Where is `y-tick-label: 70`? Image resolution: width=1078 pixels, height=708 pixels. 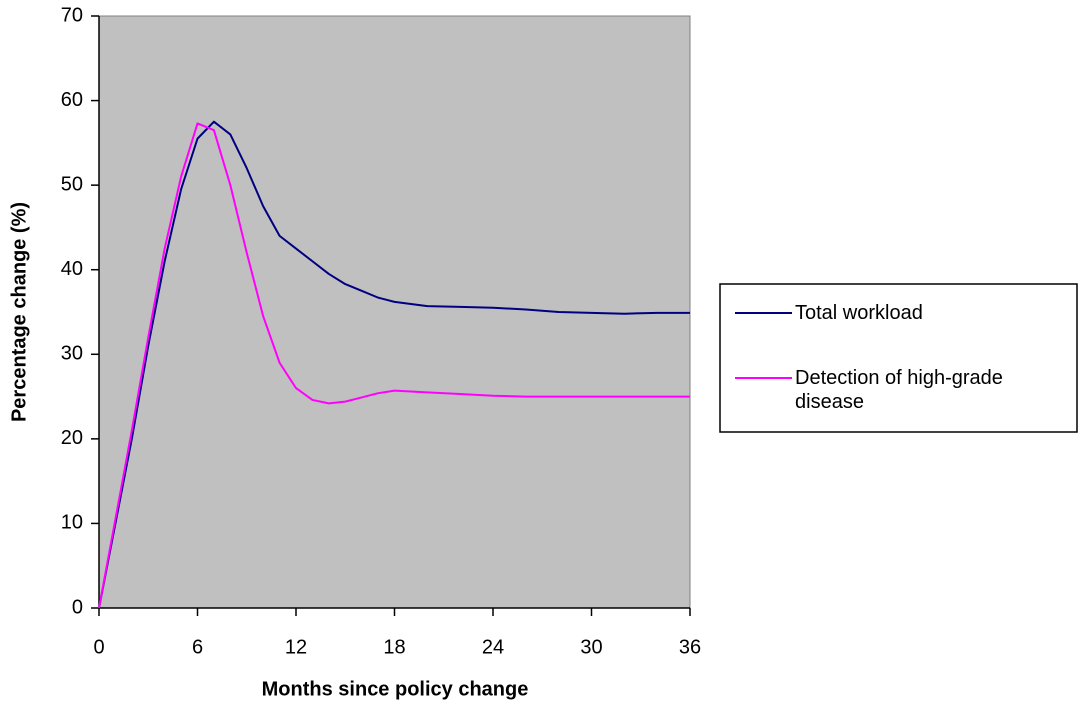
y-tick-label: 70 is located at coordinates (72, 15).